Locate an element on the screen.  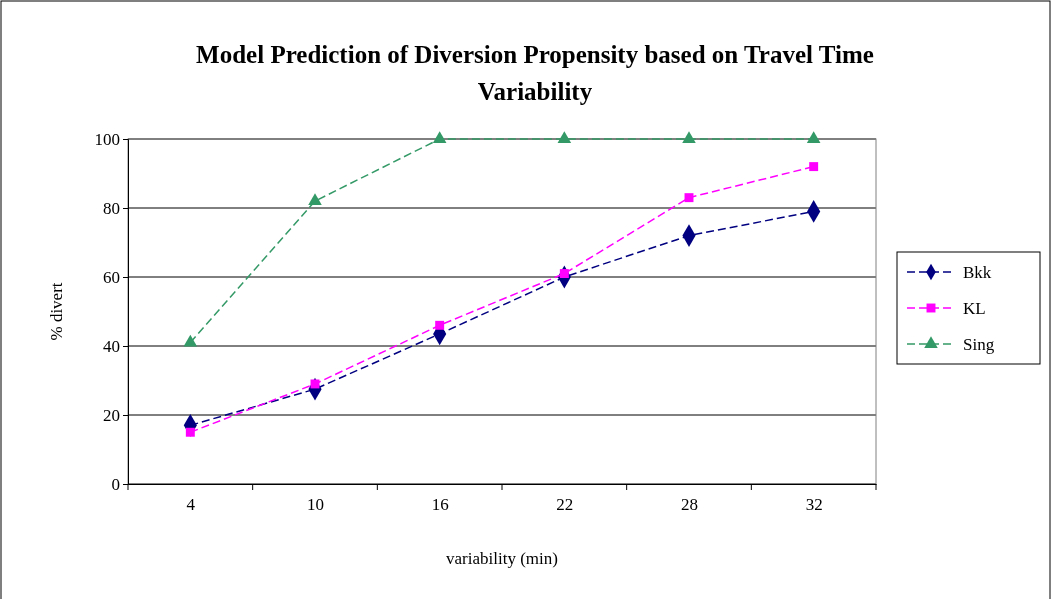
x-tick-label: 28 is located at coordinates (689, 505).